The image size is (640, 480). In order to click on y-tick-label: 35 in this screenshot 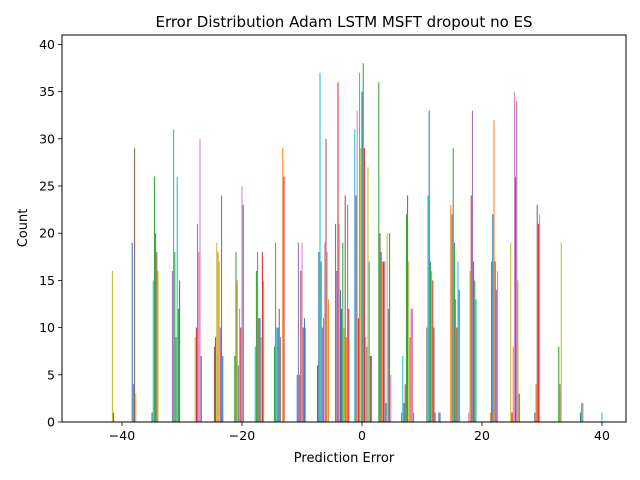, I will do `click(47, 91)`.